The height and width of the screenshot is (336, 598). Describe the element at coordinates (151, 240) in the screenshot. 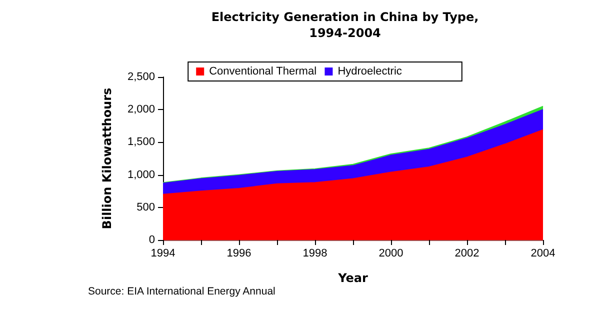

I see `y-tick-label: 0` at that location.